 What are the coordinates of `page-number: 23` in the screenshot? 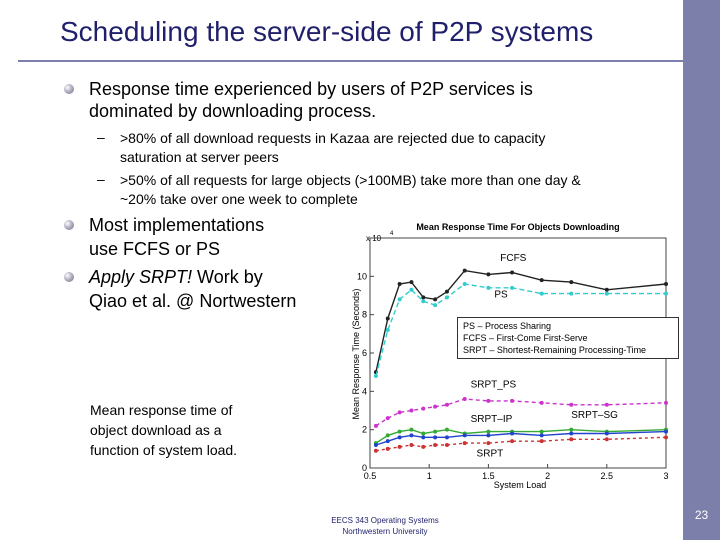 It's located at (701, 515).